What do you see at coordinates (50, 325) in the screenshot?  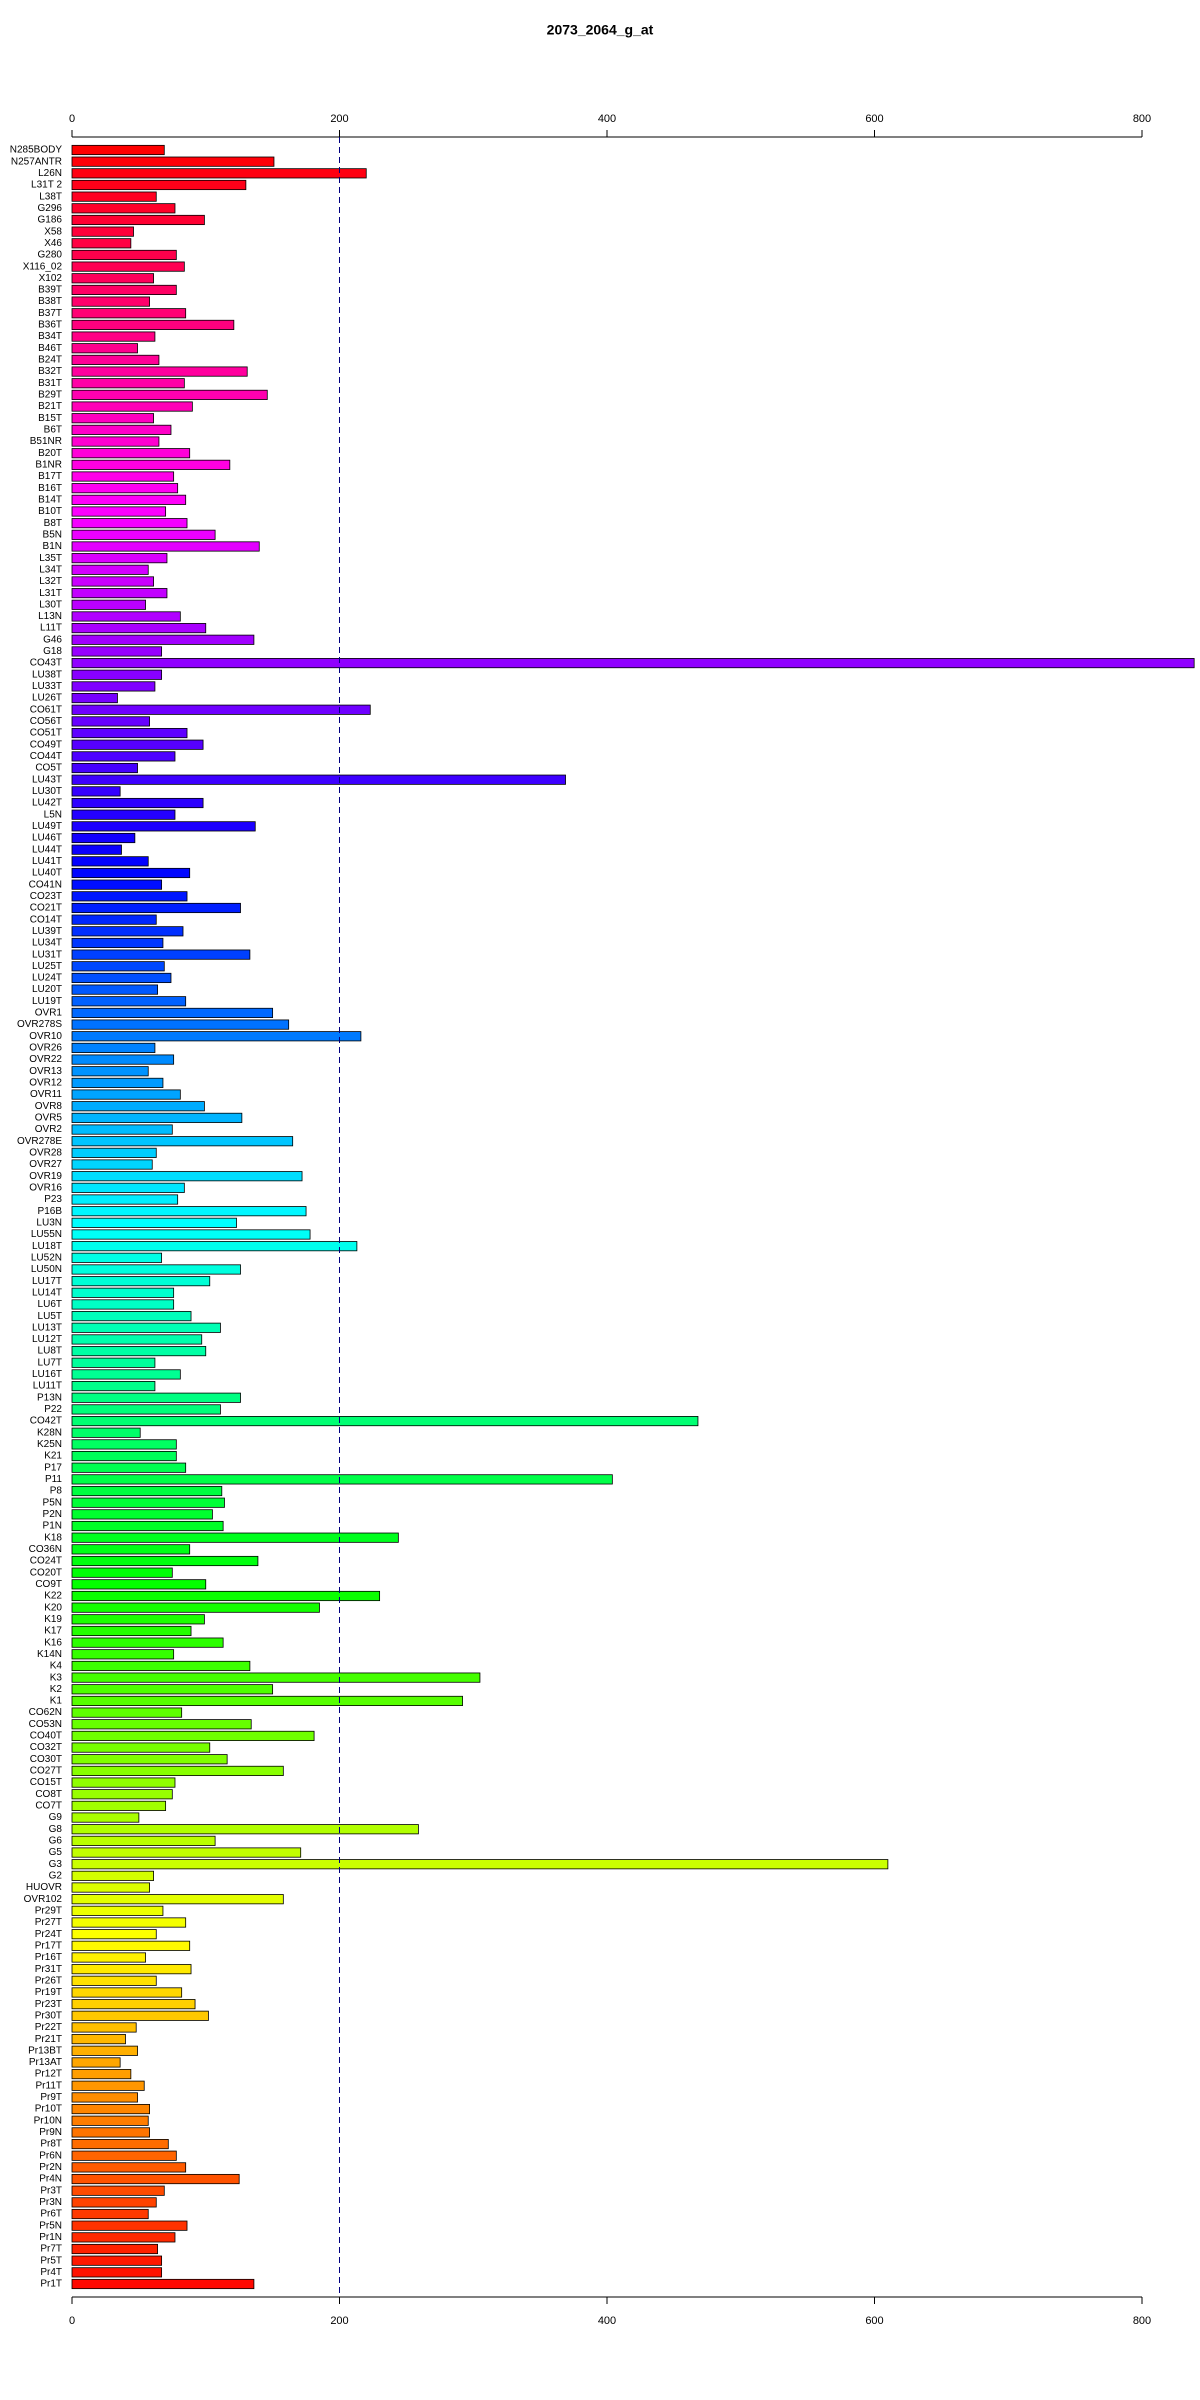 I see `y-tick-label: B36T` at bounding box center [50, 325].